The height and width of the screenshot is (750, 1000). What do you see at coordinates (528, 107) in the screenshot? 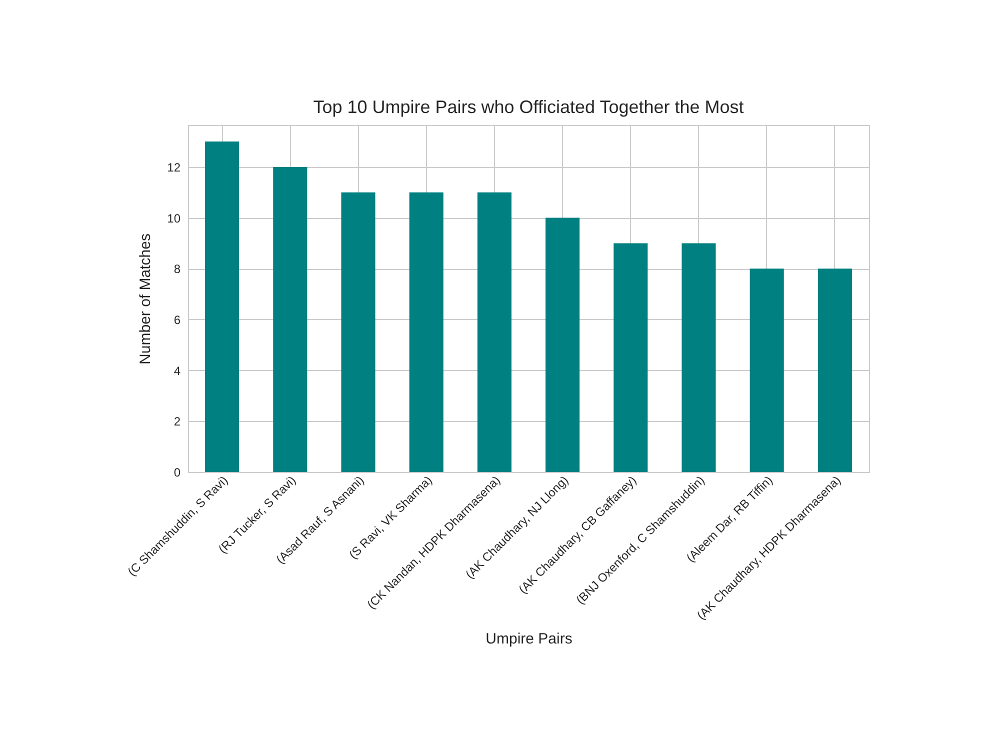
I see `chart-title: Top 10 Umpire Pairs who Officiated Together the Most` at bounding box center [528, 107].